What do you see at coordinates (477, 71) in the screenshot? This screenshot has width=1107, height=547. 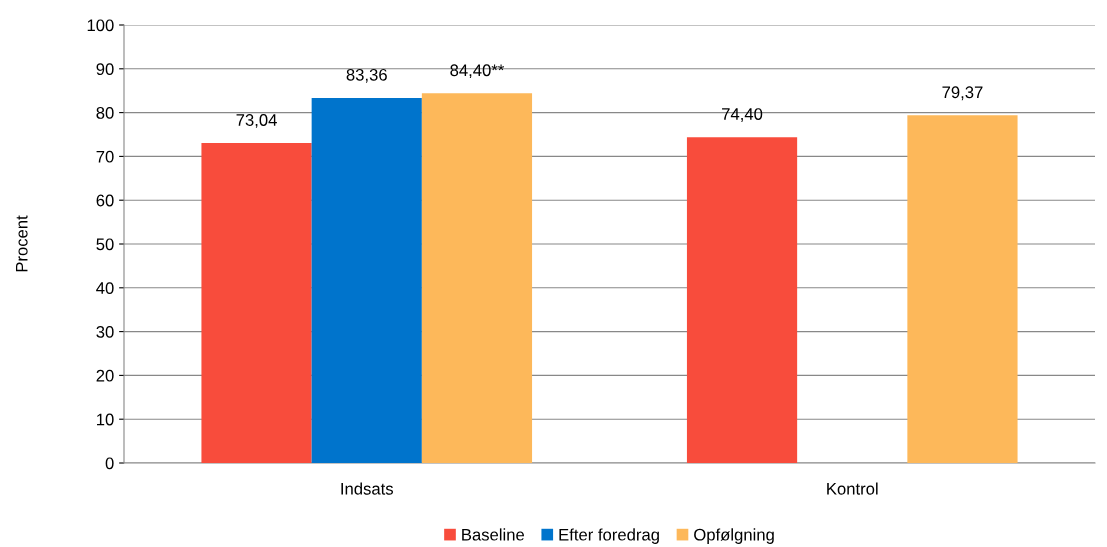 I see `data-label: 84,40**` at bounding box center [477, 71].